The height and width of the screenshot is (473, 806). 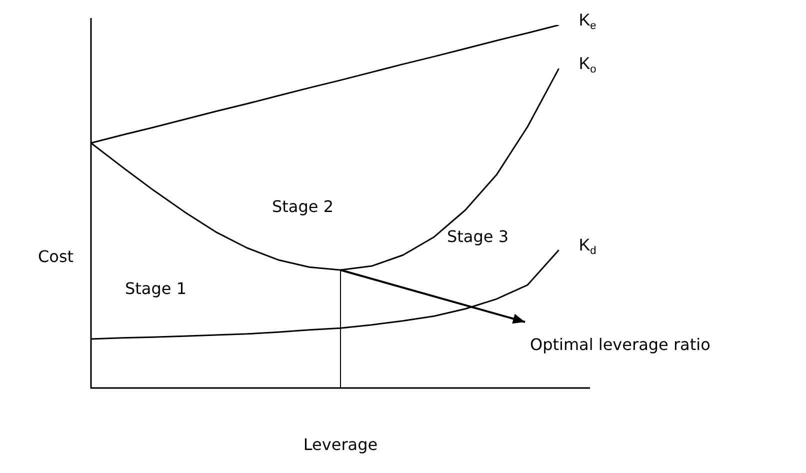 What do you see at coordinates (340, 444) in the screenshot?
I see `x-axis-title: Leverage` at bounding box center [340, 444].